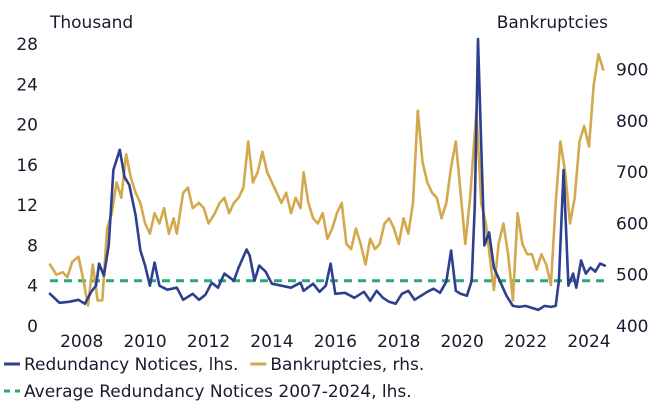 Image resolution: width=656 pixels, height=403 pixels. What do you see at coordinates (27, 206) in the screenshot?
I see `left-tick-label: 12` at bounding box center [27, 206].